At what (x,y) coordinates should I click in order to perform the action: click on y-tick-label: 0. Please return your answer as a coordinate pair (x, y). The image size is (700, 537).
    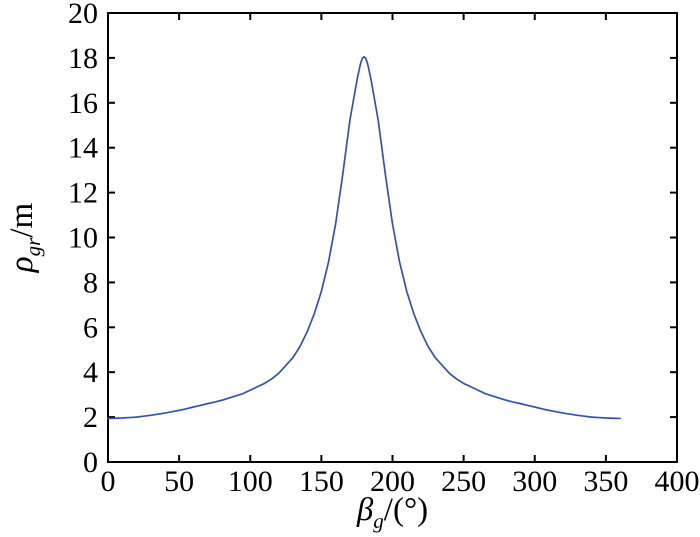
    Looking at the image, I should click on (90, 462).